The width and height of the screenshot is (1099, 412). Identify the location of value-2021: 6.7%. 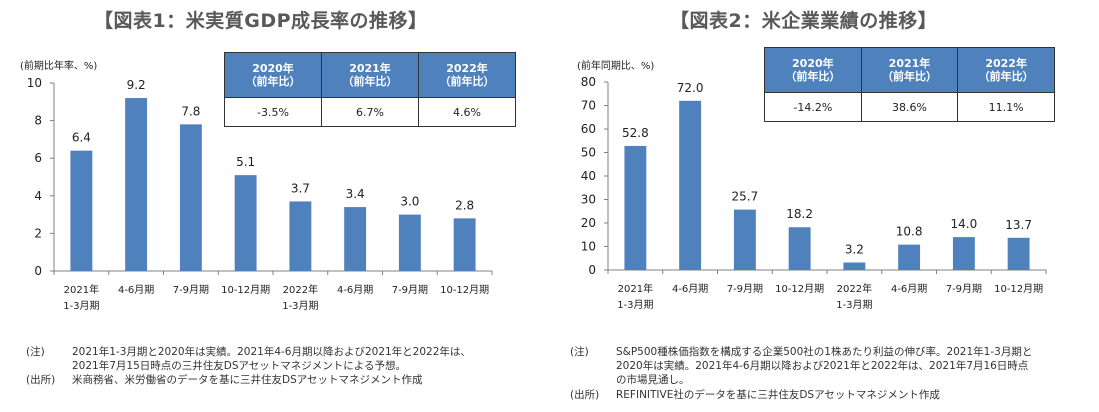
(370, 112).